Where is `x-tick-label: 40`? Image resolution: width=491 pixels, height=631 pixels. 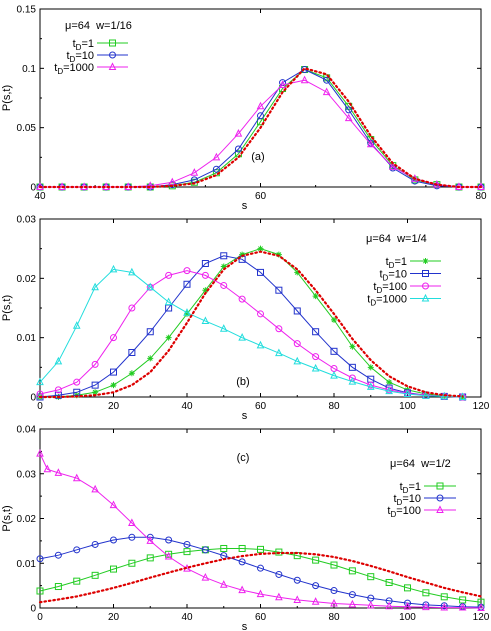 x-tick-label: 40 is located at coordinates (187, 406).